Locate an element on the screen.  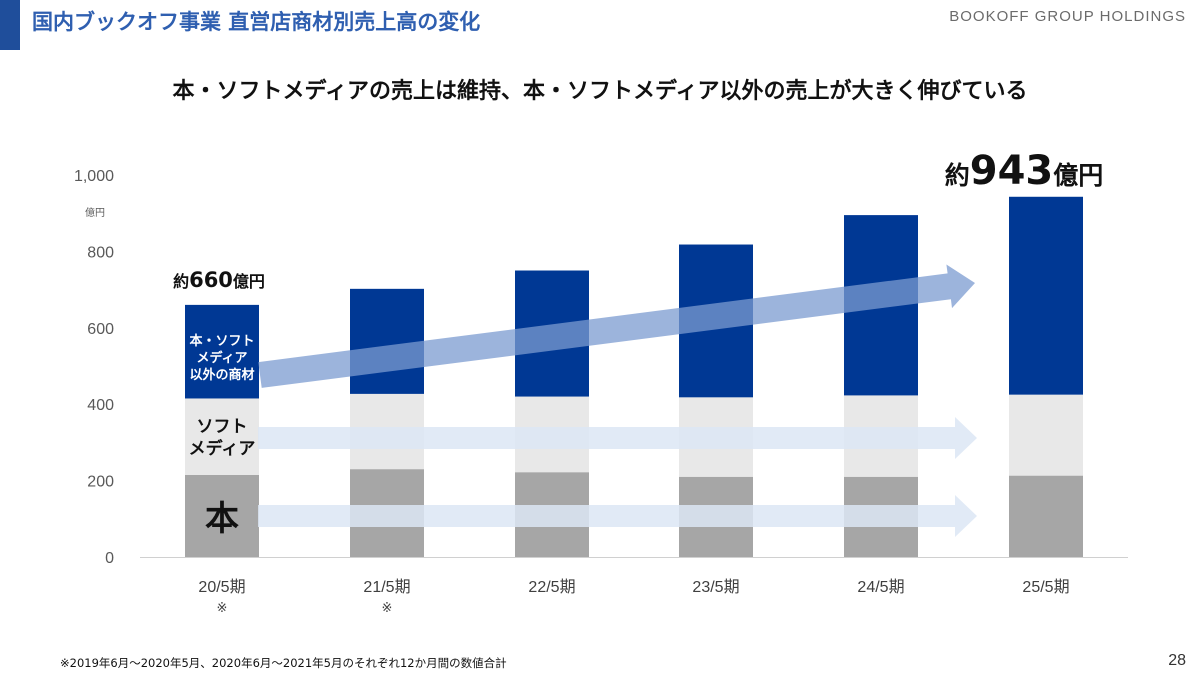
x-tick-label: 25/5期 is located at coordinates (1045, 587).